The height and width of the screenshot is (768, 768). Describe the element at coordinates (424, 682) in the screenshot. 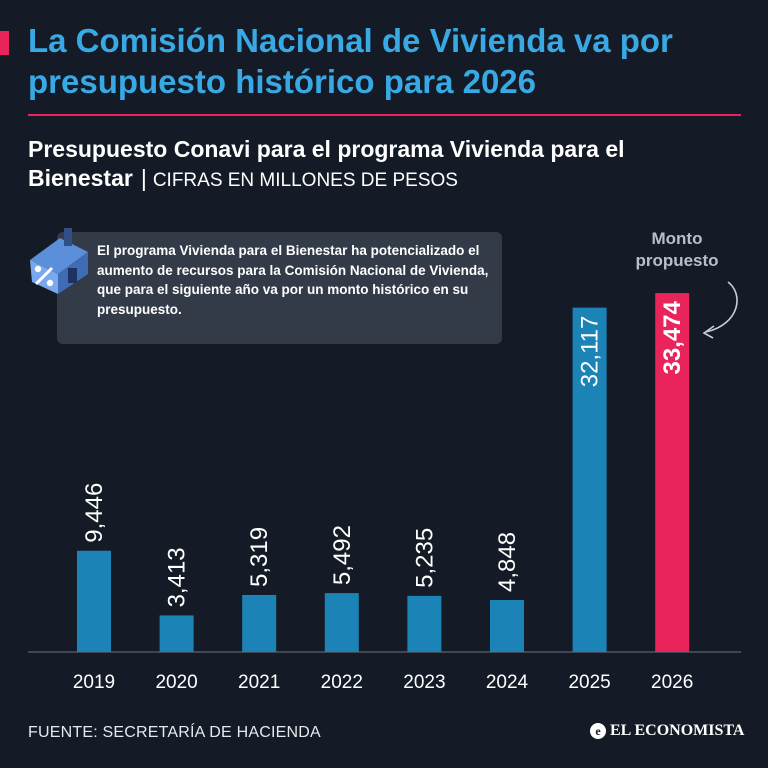

I see `x-tick-2023: 2023` at that location.